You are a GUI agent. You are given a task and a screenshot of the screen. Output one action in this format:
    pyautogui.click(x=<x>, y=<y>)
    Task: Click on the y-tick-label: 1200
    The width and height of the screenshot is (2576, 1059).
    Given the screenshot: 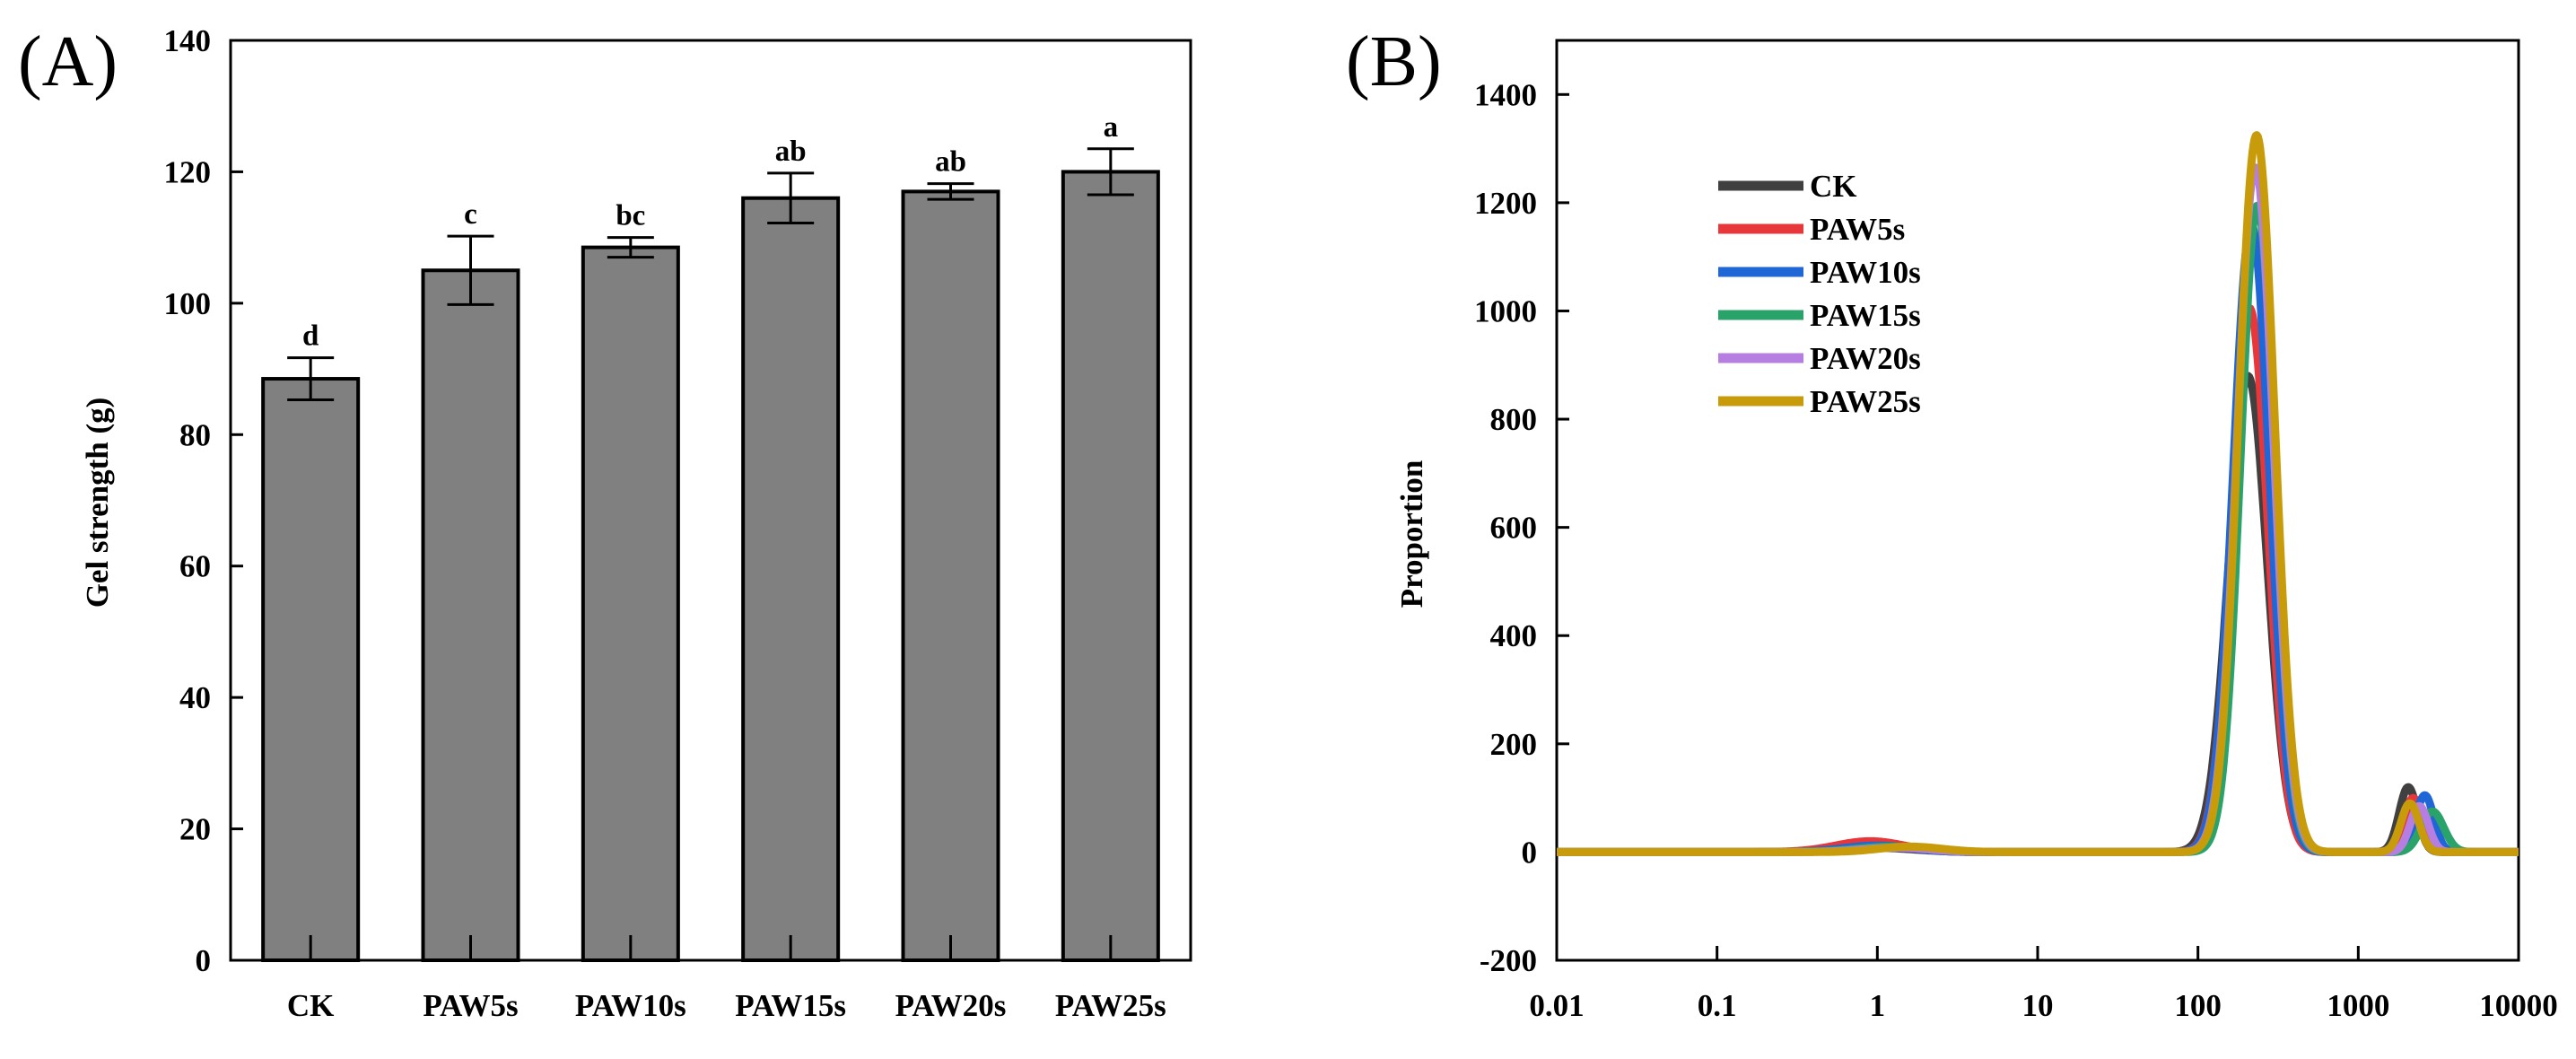 What is the action you would take?
    pyautogui.click(x=1505, y=203)
    